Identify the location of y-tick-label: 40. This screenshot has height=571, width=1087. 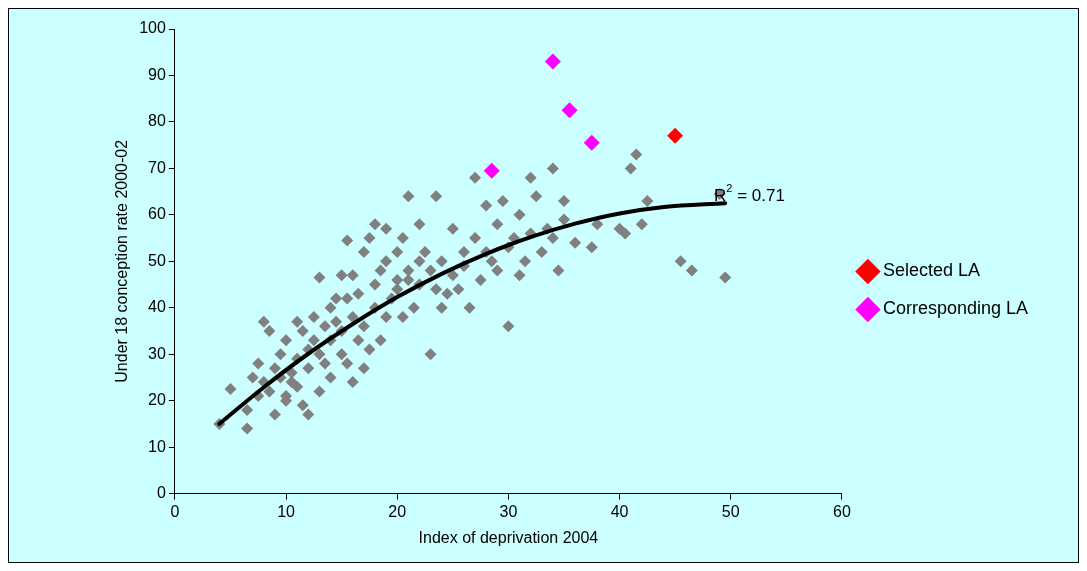
(157, 307).